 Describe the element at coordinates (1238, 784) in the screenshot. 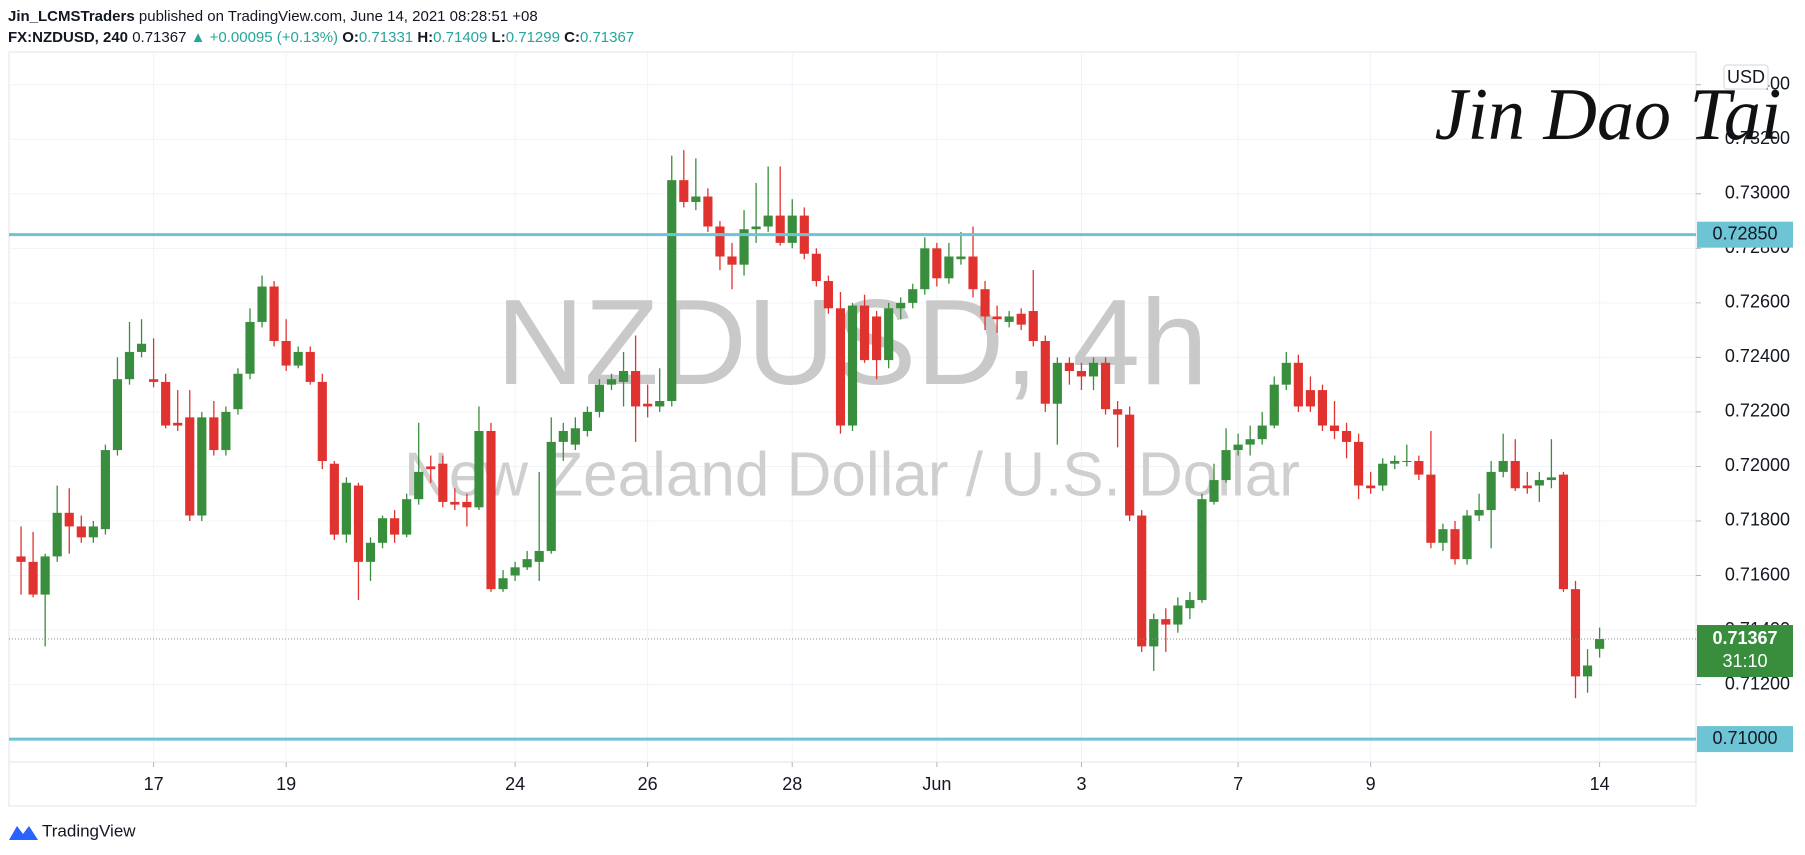

I see `x-tick-label: 7` at that location.